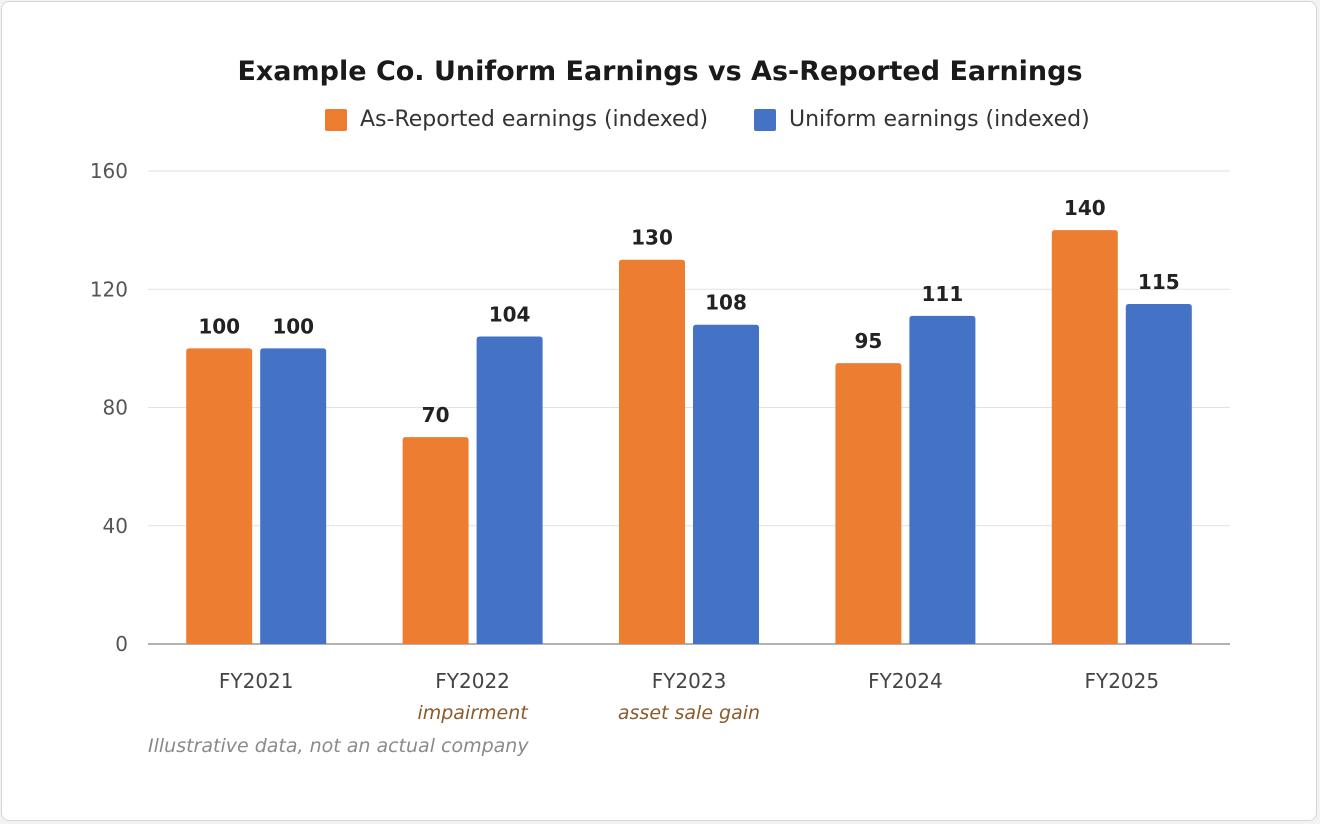 This screenshot has width=1320, height=824. Describe the element at coordinates (121, 644) in the screenshot. I see `y-tick-label: 0` at that location.